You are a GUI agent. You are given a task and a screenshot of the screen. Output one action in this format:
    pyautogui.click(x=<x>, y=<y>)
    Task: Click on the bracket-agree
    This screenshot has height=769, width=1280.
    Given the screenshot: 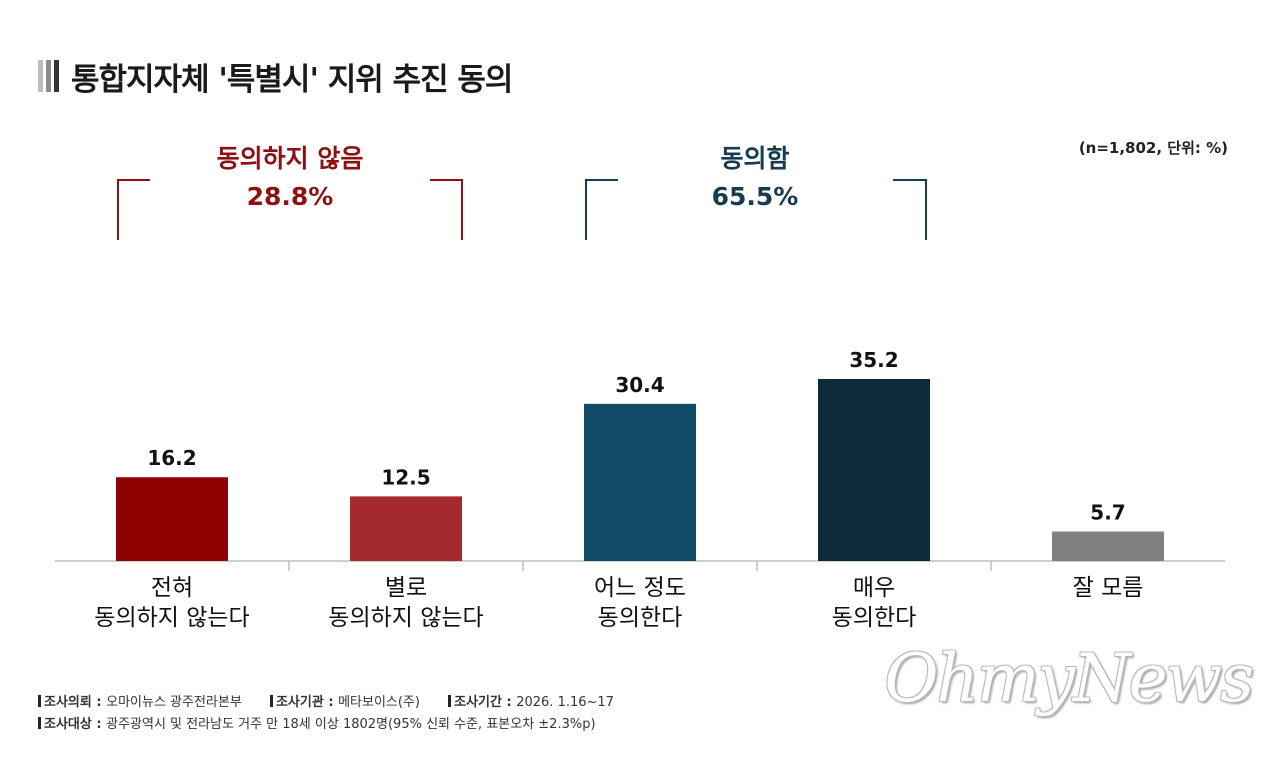 What is the action you would take?
    pyautogui.click(x=756, y=209)
    